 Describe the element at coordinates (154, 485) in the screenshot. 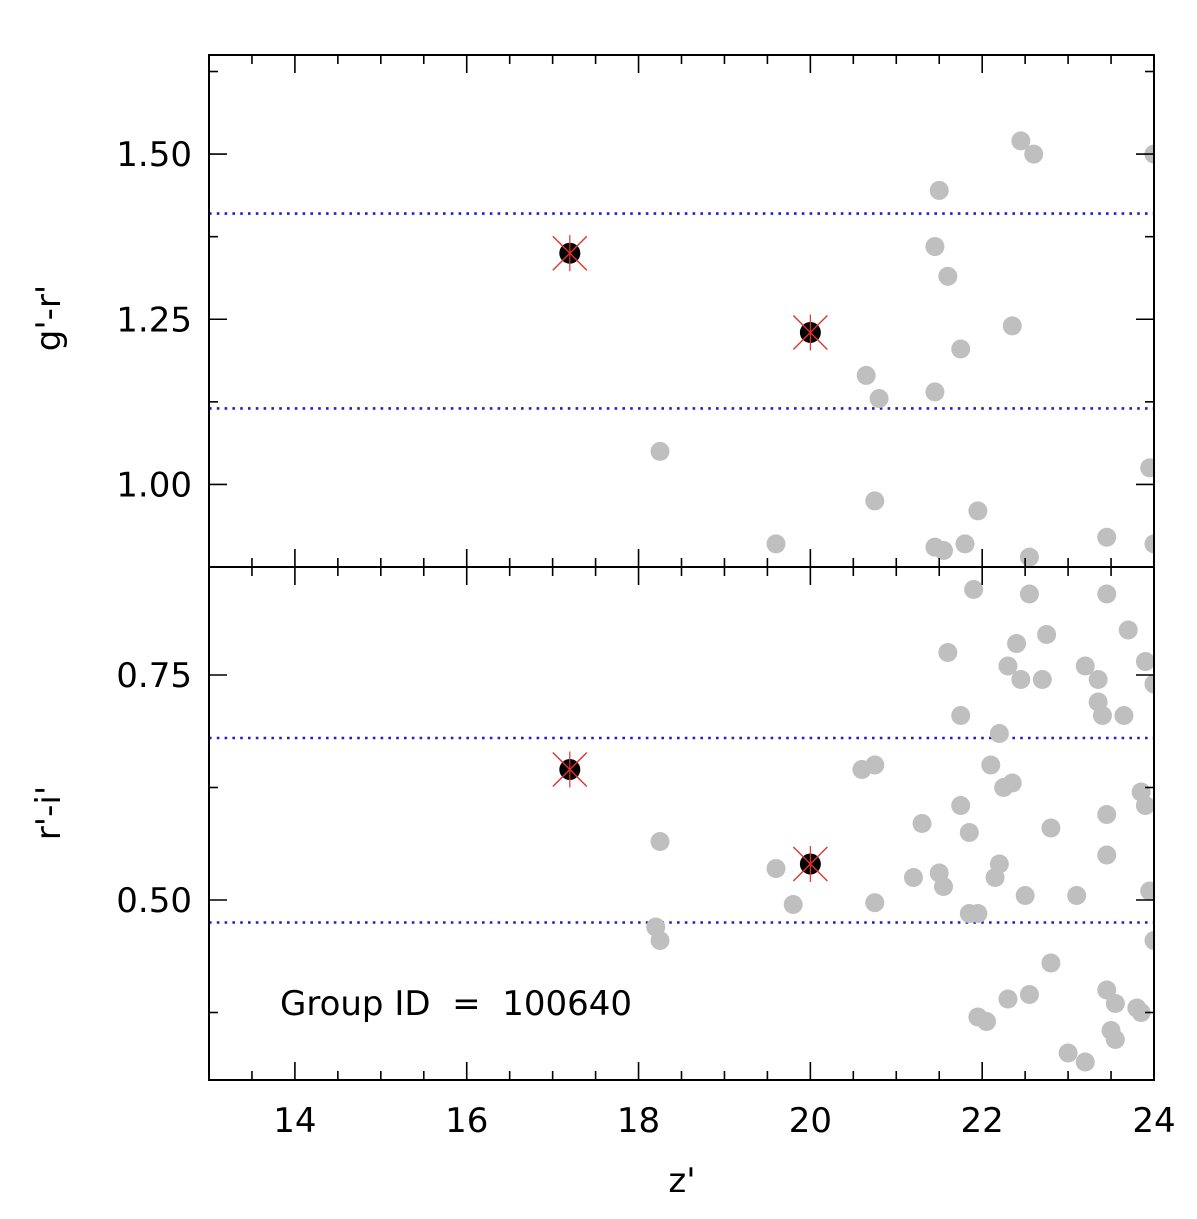

I see `y-tick-label: 1.00` at that location.